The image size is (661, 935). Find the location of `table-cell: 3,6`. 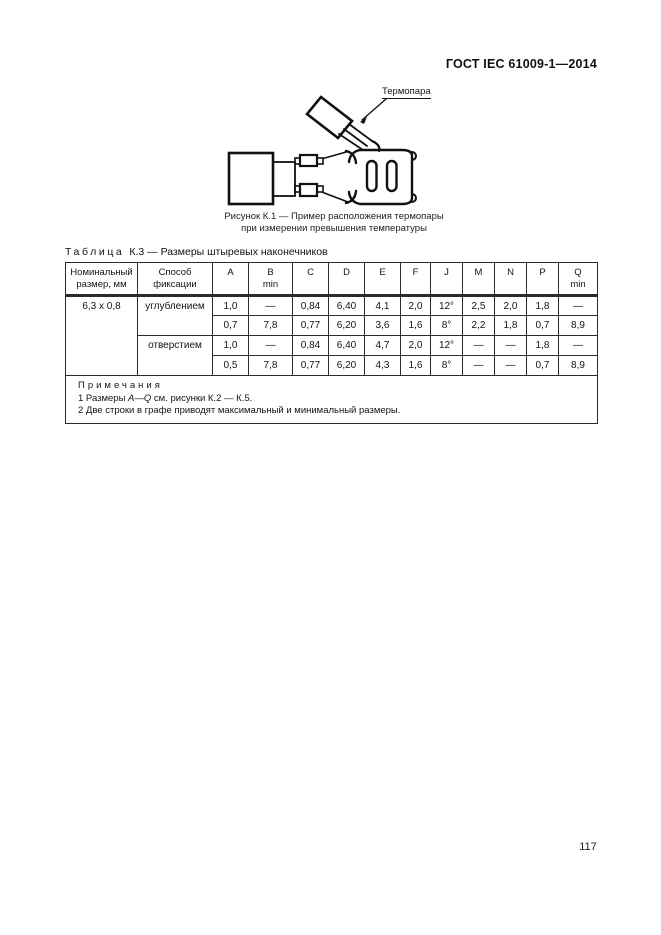

table-cell: 3,6 is located at coordinates (382, 325).